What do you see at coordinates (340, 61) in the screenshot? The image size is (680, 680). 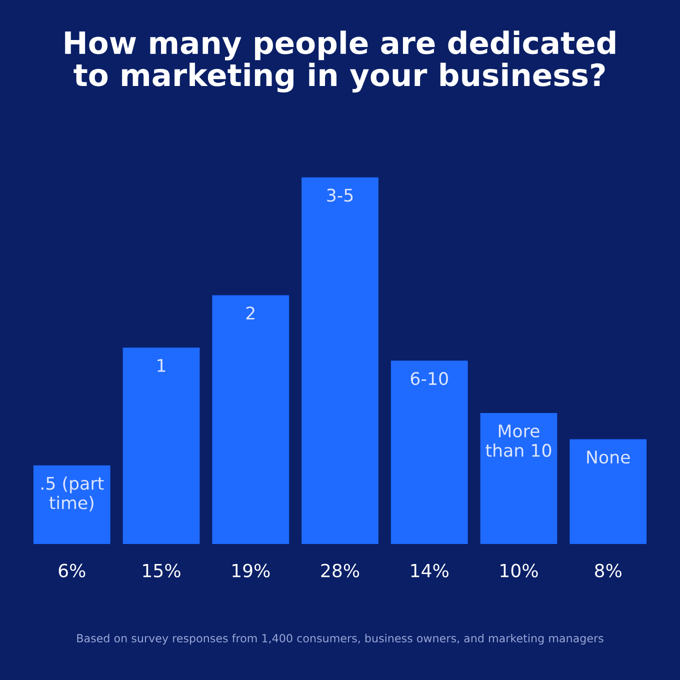 I see `chart-title: How many people are dedicated to marketing in your business?` at bounding box center [340, 61].